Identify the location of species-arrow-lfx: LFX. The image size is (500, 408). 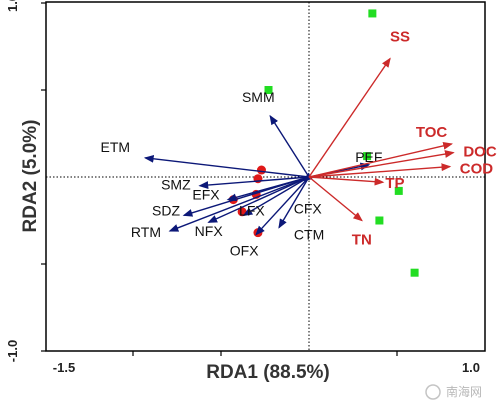
(274, 197).